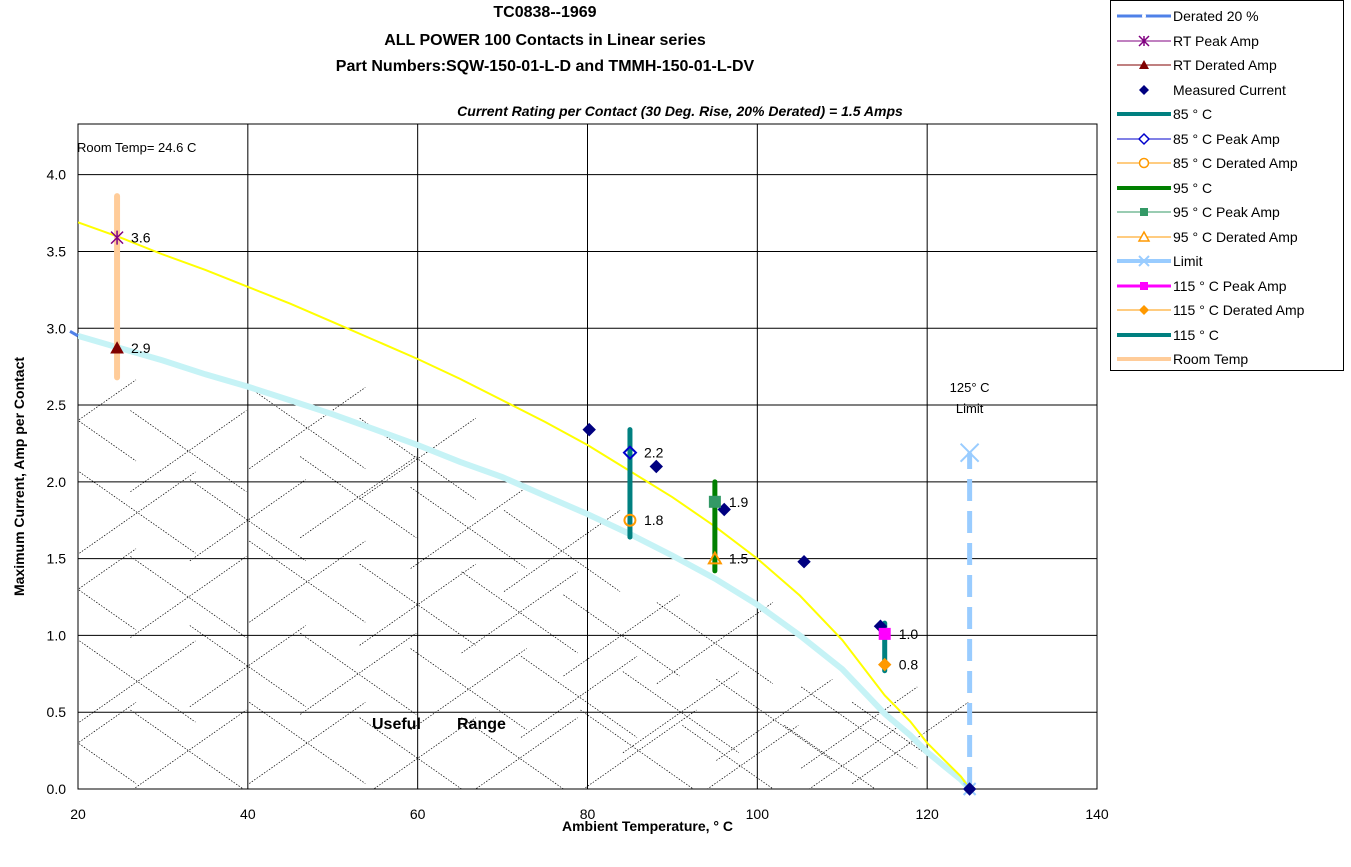  I want to click on x-tick-label: 80, so click(588, 814).